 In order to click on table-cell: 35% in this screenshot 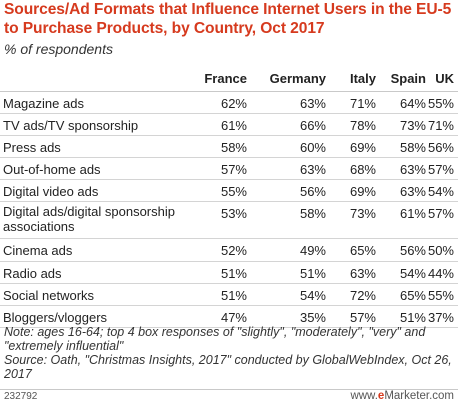, I will do `click(312, 317)`.